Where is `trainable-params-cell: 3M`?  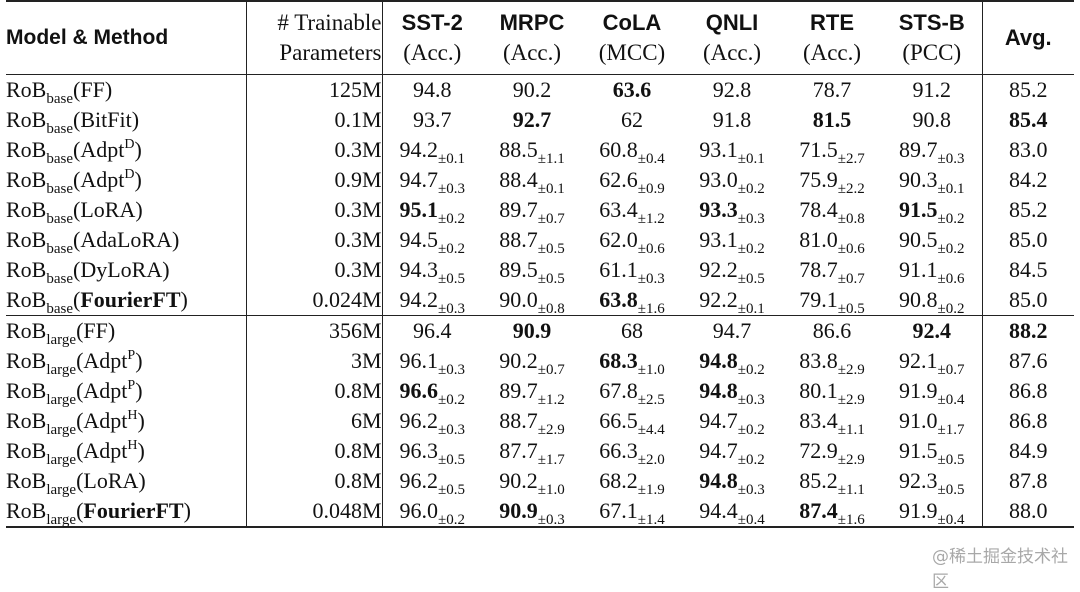
trainable-params-cell: 3M is located at coordinates (314, 361).